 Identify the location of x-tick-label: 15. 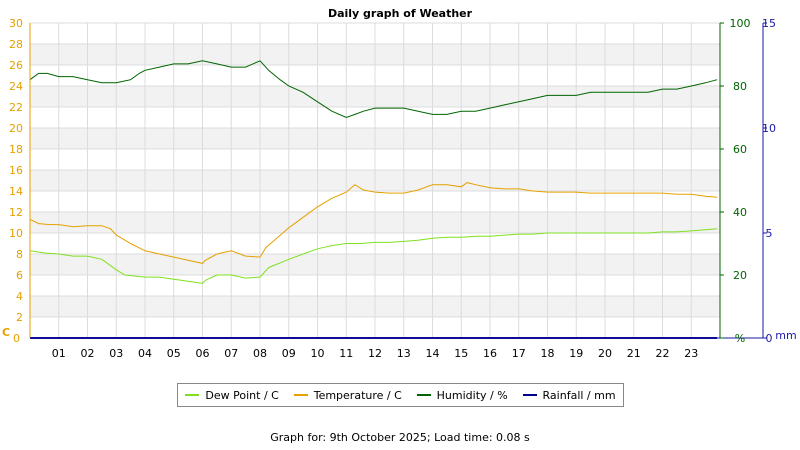
(461, 353).